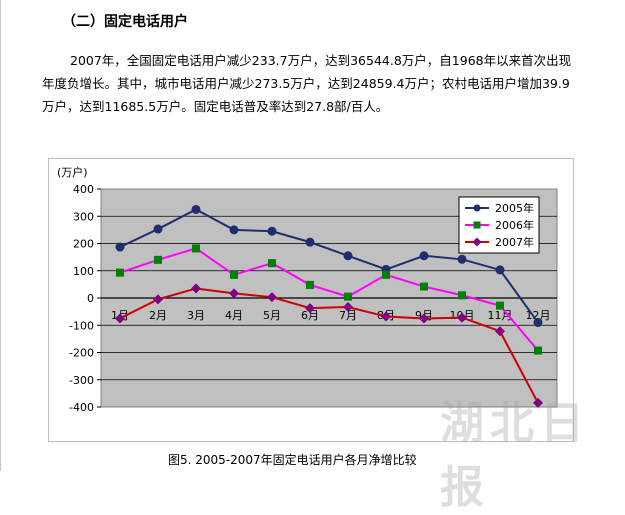 Image resolution: width=625 pixels, height=515 pixels. I want to click on legend-label-1: 2006年, so click(514, 225).